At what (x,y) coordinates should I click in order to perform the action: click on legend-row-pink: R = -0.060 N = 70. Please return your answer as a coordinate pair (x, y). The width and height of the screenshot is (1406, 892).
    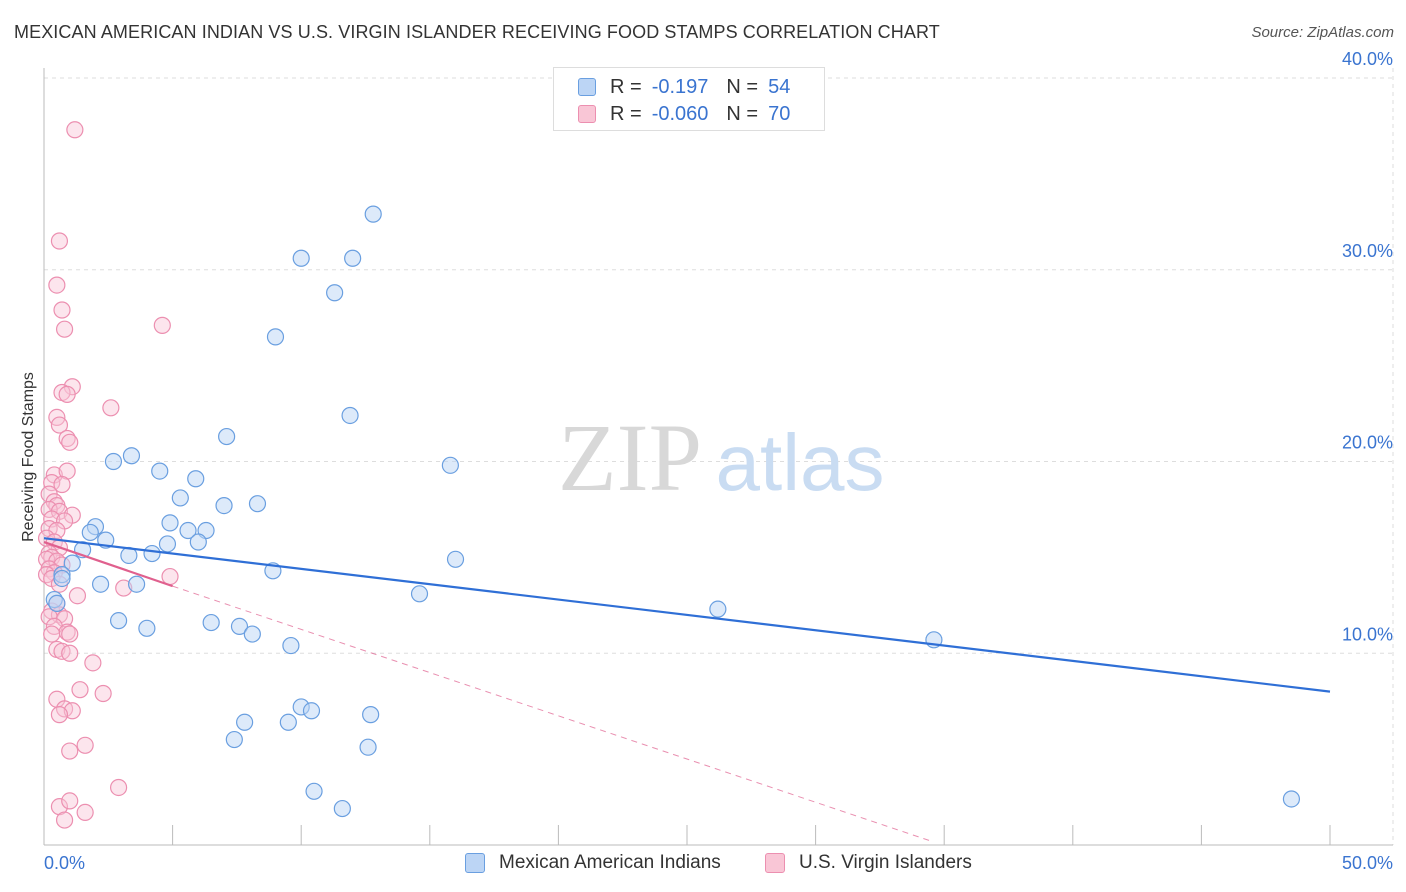
    Looking at the image, I should click on (684, 114).